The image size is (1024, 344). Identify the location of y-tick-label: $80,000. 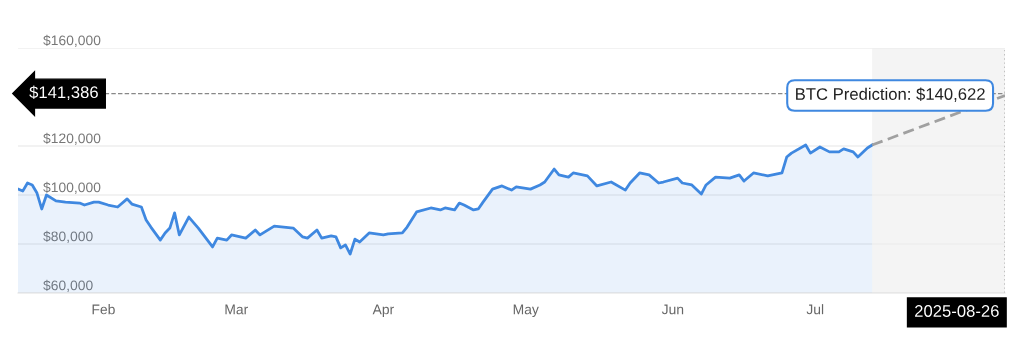
(68, 236).